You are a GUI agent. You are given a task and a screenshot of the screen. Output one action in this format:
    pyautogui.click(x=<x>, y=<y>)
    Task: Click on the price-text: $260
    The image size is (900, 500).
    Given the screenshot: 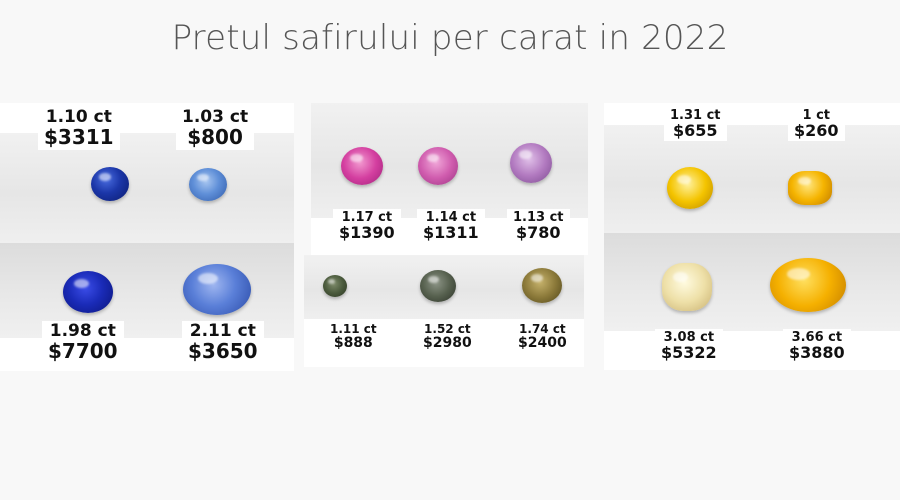 What is the action you would take?
    pyautogui.click(x=816, y=130)
    